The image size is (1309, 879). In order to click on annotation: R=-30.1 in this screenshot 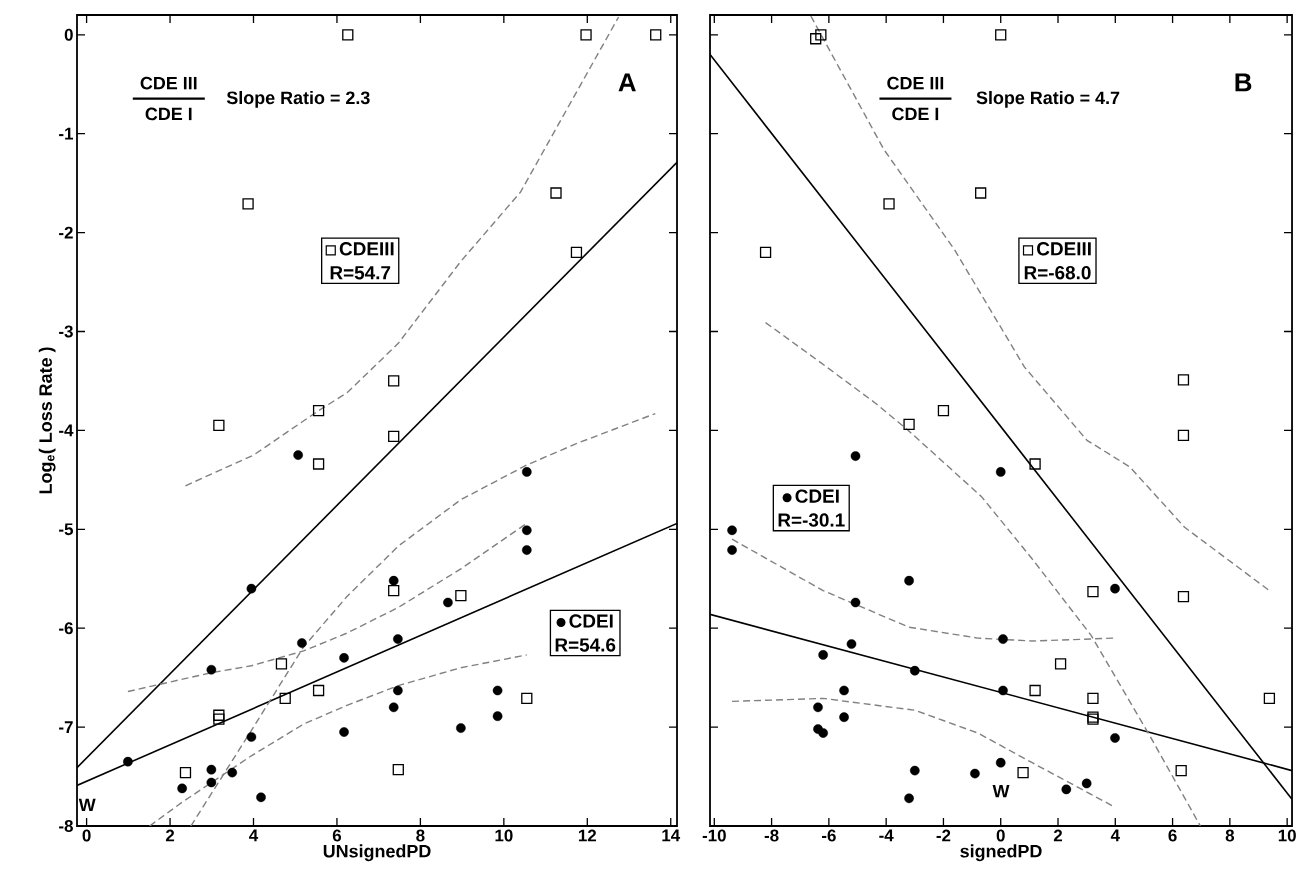, I will do `click(811, 520)`.